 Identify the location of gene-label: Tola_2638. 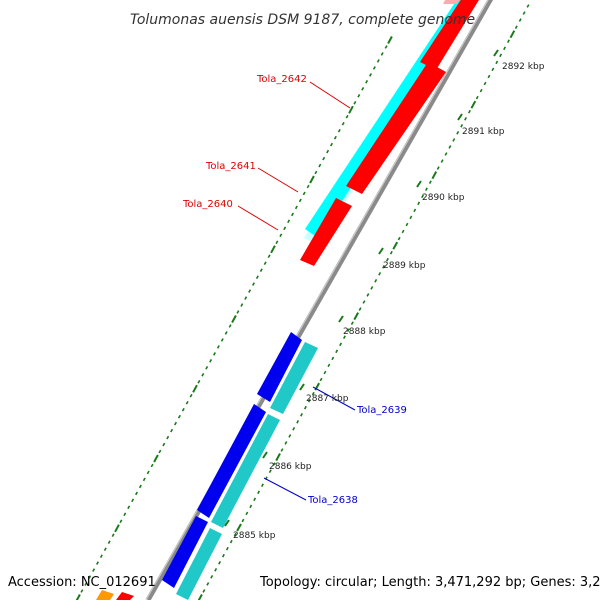
(332, 500).